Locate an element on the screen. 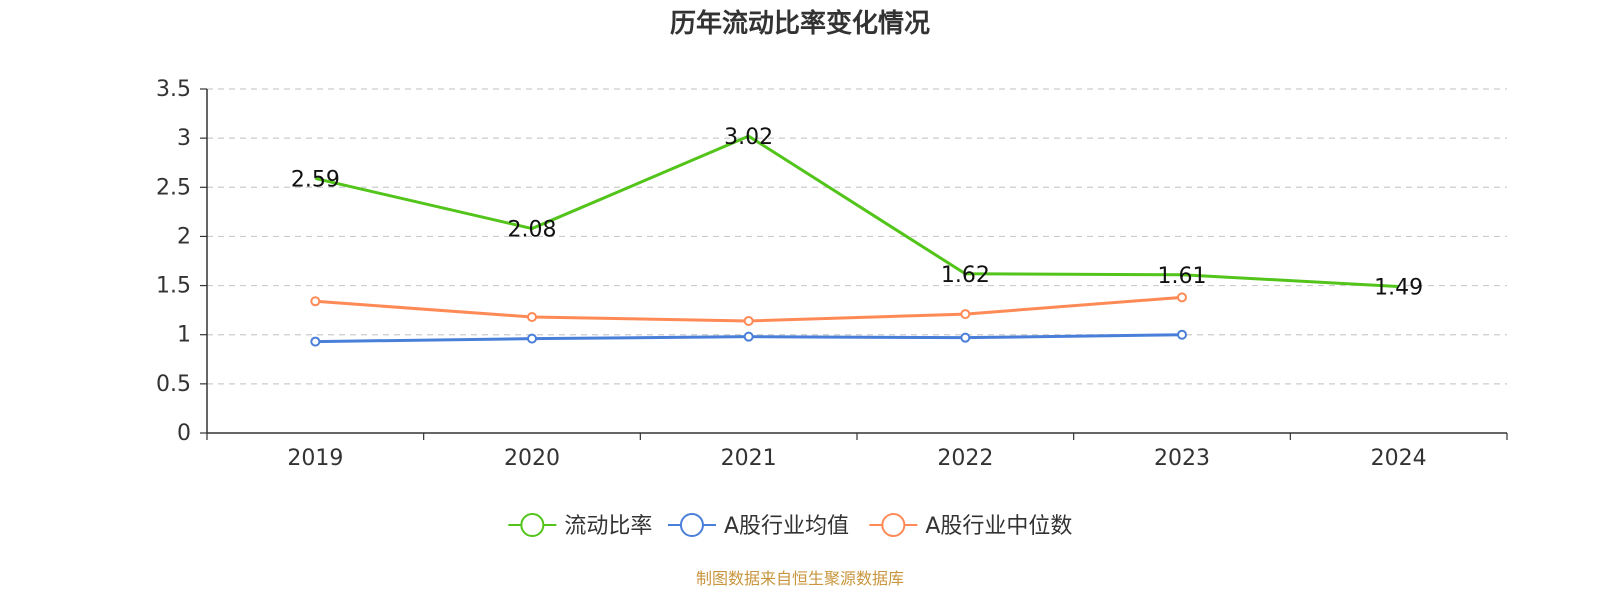 This screenshot has height=600, width=1600. y-tick-label: 1.5 is located at coordinates (173, 286).